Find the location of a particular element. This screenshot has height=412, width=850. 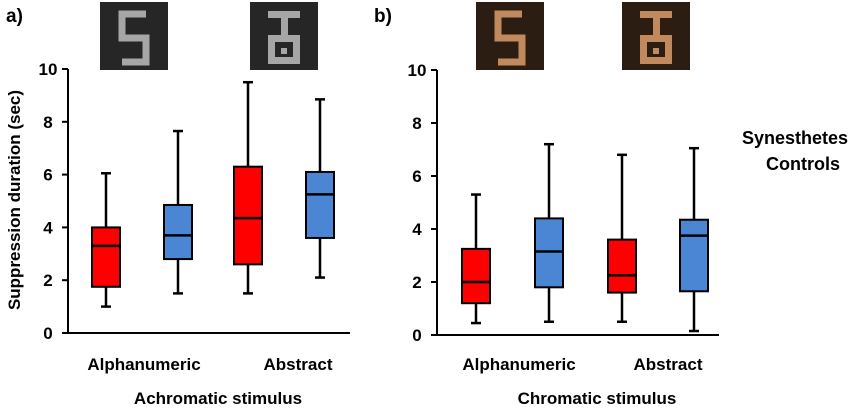

category-label-a-alphanumeric: Alphanumeric is located at coordinates (143, 364).